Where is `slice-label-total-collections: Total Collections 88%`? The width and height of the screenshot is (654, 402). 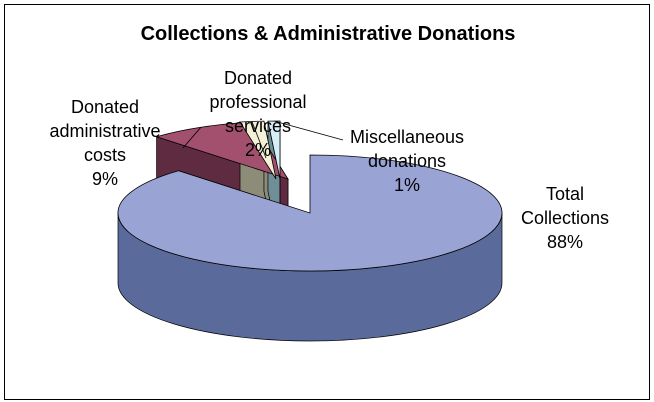 slice-label-total-collections: Total Collections 88% is located at coordinates (565, 218).